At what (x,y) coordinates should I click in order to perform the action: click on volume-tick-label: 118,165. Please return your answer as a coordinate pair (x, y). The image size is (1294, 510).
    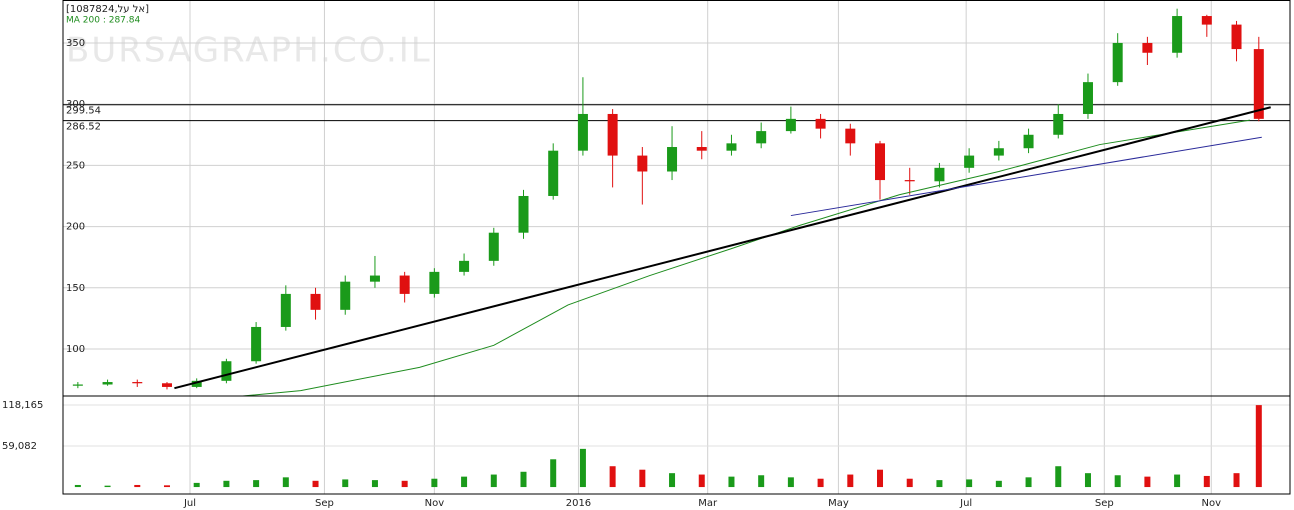
    Looking at the image, I should click on (22, 405).